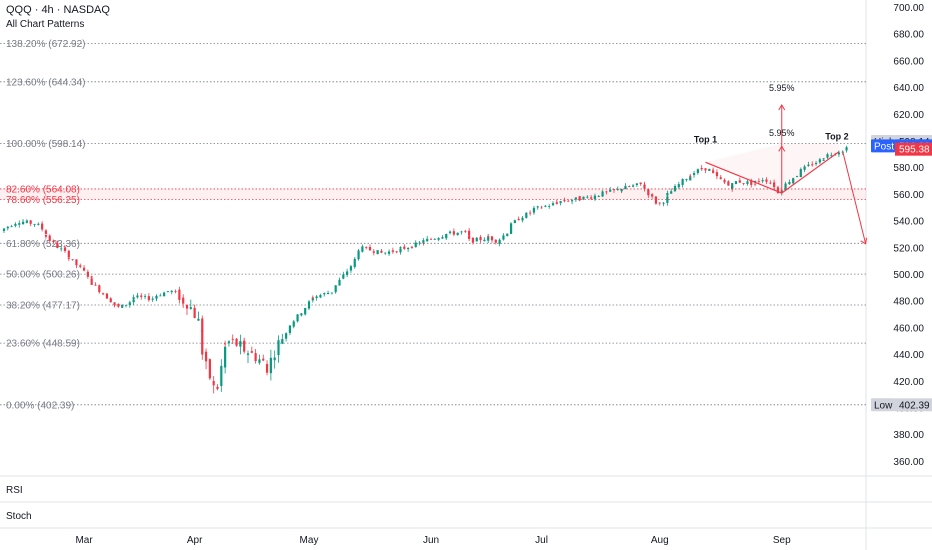  What do you see at coordinates (908, 195) in the screenshot?
I see `y-tick-label: 560.00` at bounding box center [908, 195].